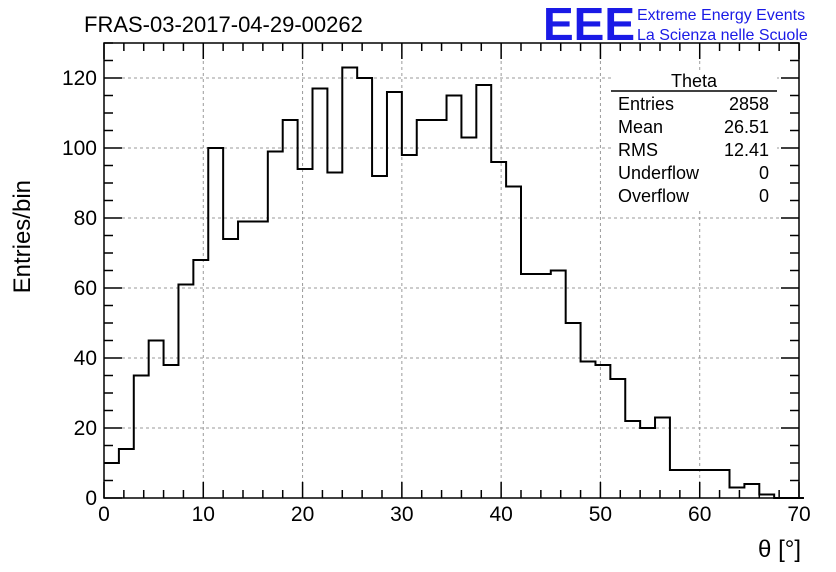  What do you see at coordinates (85, 358) in the screenshot?
I see `y-tick-label: 40` at bounding box center [85, 358].